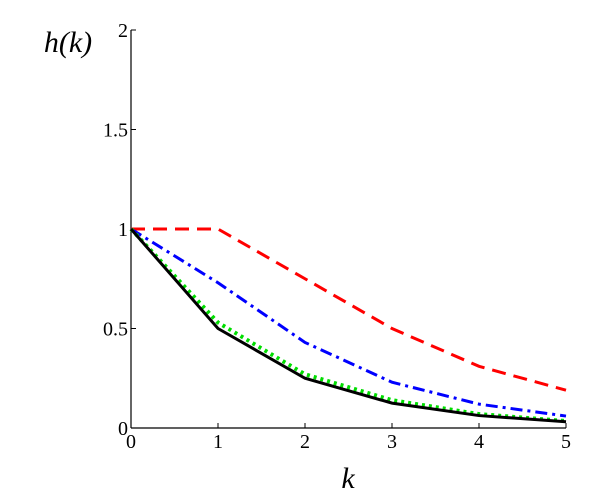 The width and height of the screenshot is (615, 503). What do you see at coordinates (123, 31) in the screenshot?
I see `y-tick-label: 2` at bounding box center [123, 31].